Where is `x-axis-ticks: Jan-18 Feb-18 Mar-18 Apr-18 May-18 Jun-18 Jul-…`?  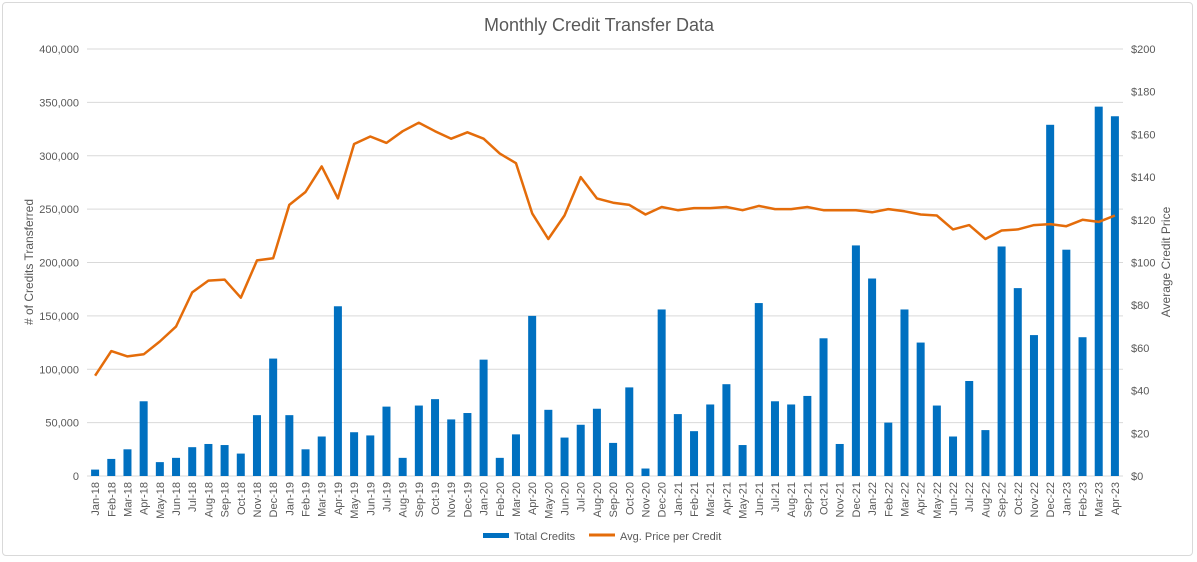
x-axis-ticks: Jan-18 Feb-18 Mar-18 Apr-18 May-18 Jun-18 Jul-… is located at coordinates (606, 500).